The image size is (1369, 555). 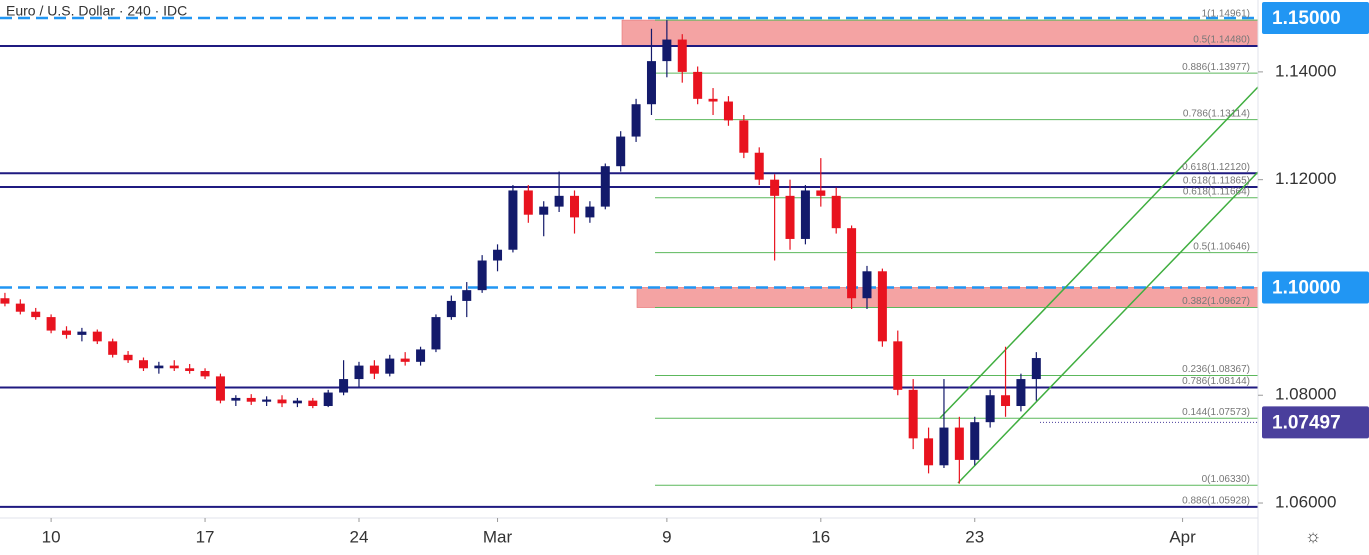 I want to click on y-tick-label: 1.06000, so click(x=1305, y=502).